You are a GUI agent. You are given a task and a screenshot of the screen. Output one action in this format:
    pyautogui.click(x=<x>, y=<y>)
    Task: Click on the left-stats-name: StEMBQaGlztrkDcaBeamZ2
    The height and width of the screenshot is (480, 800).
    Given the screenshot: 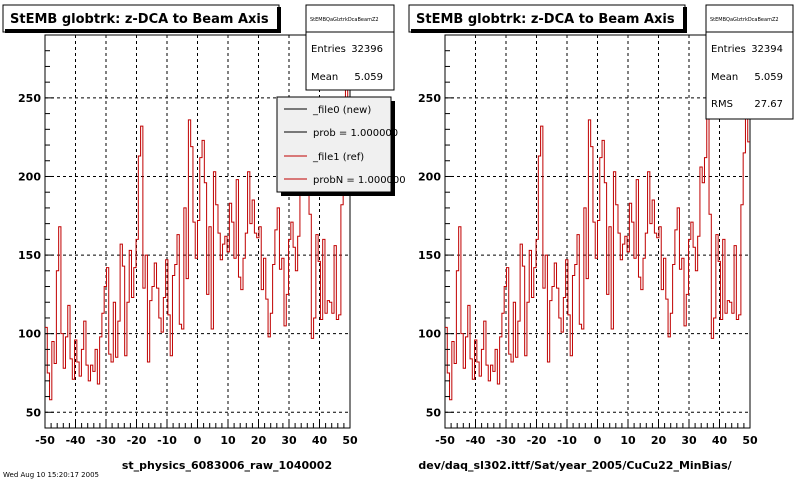 What is the action you would take?
    pyautogui.click(x=344, y=20)
    